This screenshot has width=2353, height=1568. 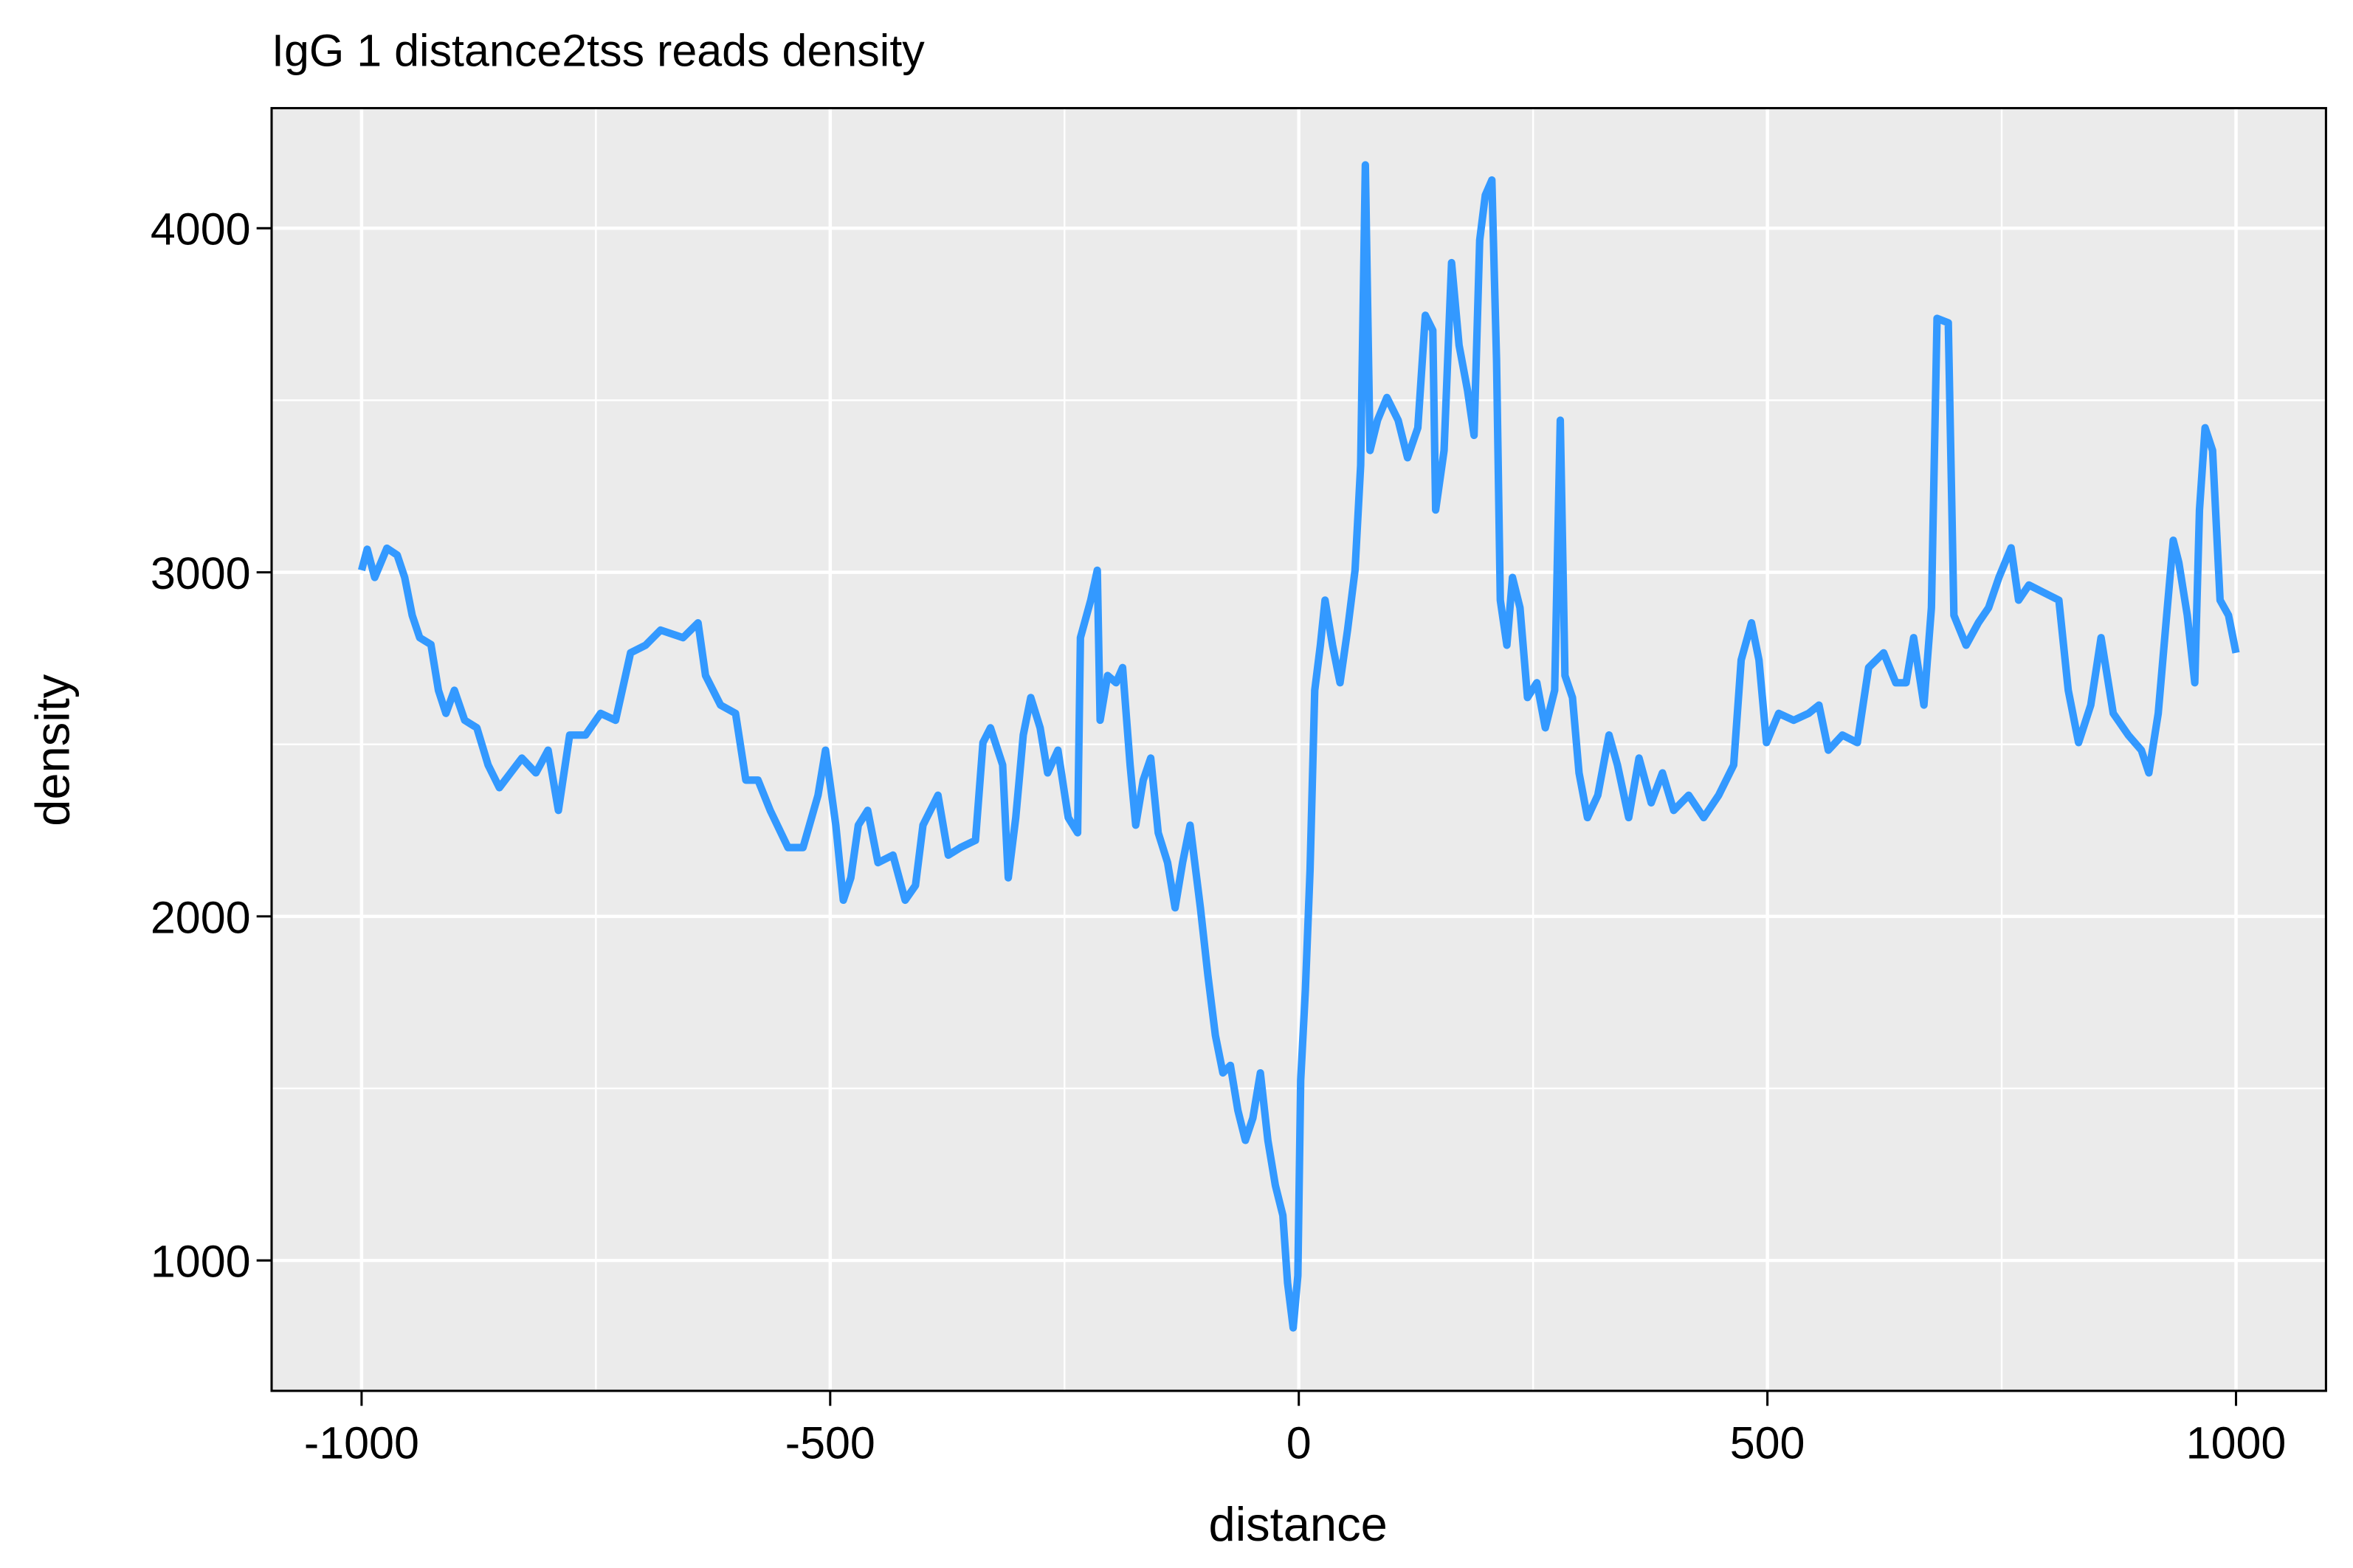 I want to click on y-tick-label: 3000, so click(x=201, y=573).